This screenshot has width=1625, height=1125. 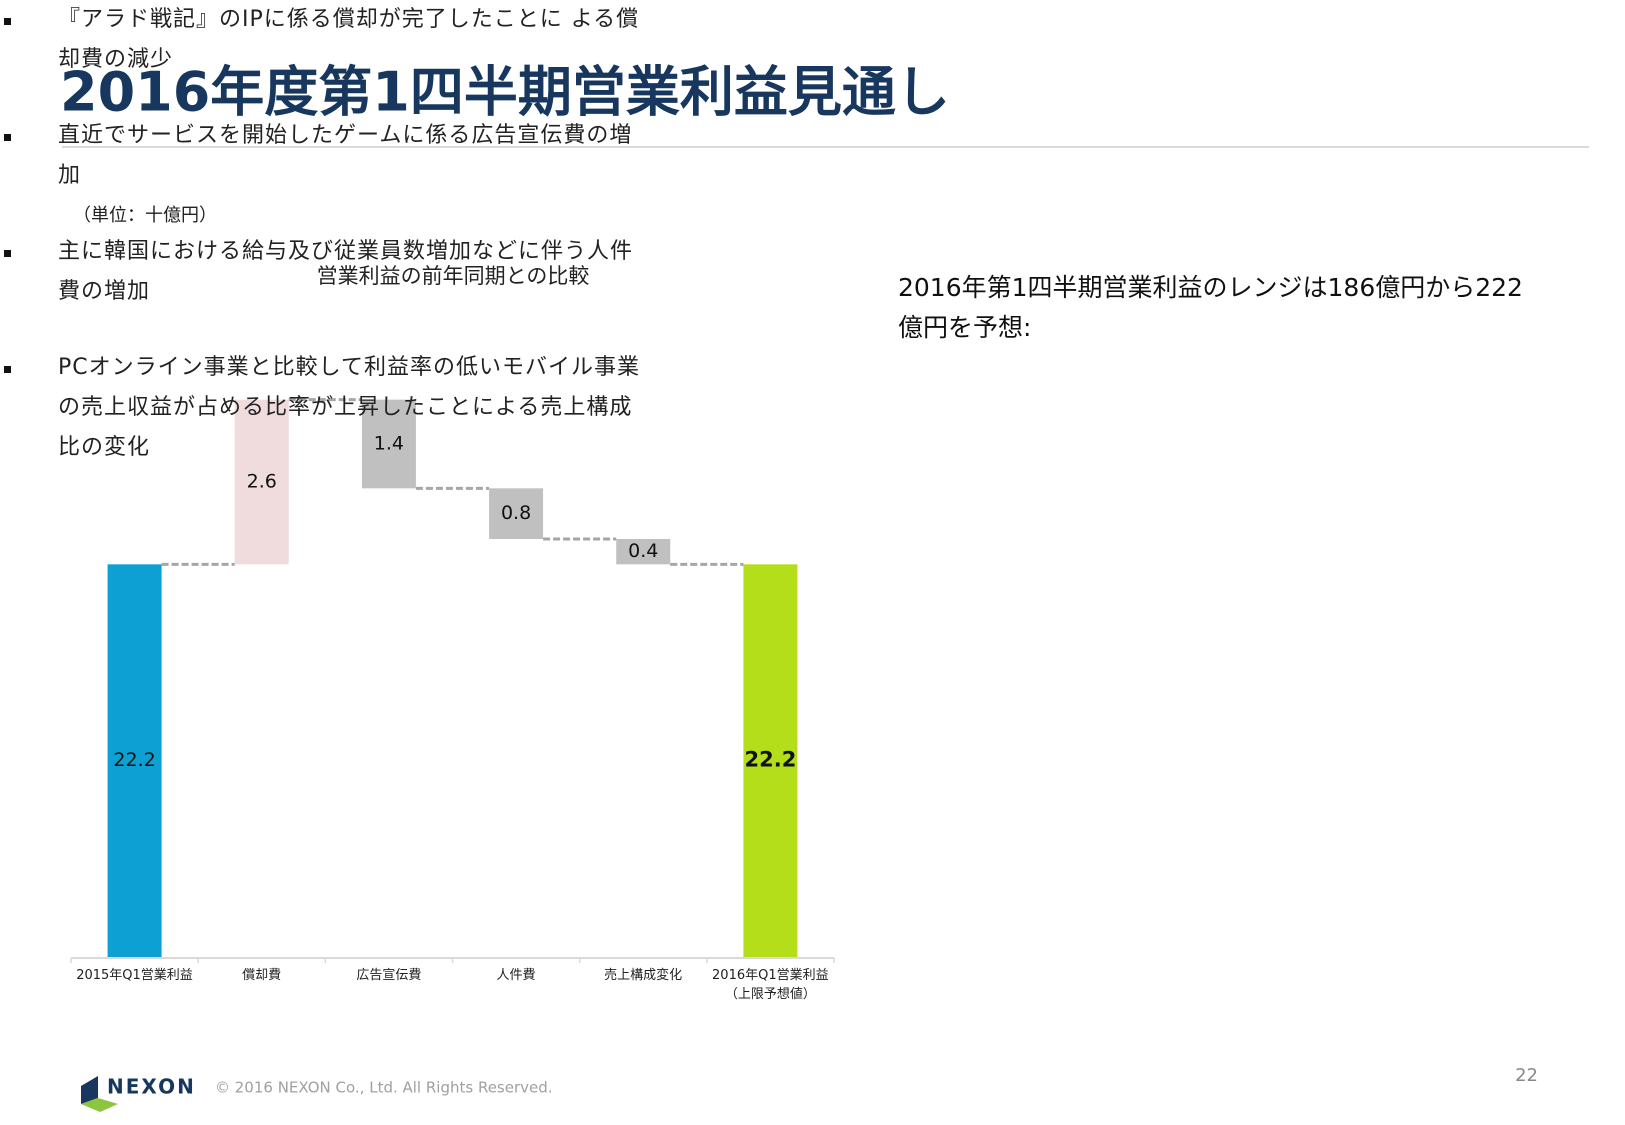 I want to click on data-label: 2.6, so click(x=262, y=482).